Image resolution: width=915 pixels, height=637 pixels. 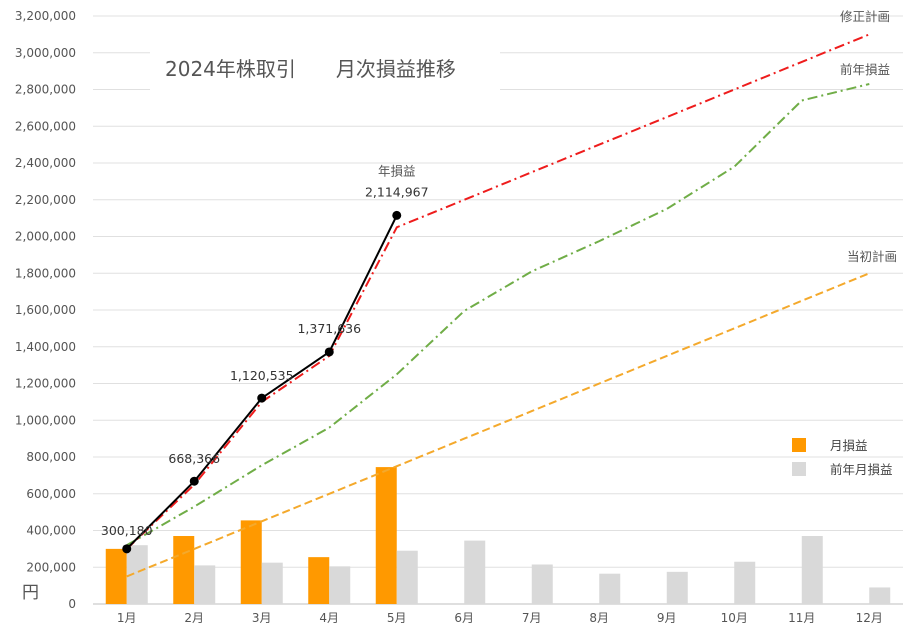 I want to click on y-tick-label: 3,200,000, so click(x=45, y=16).